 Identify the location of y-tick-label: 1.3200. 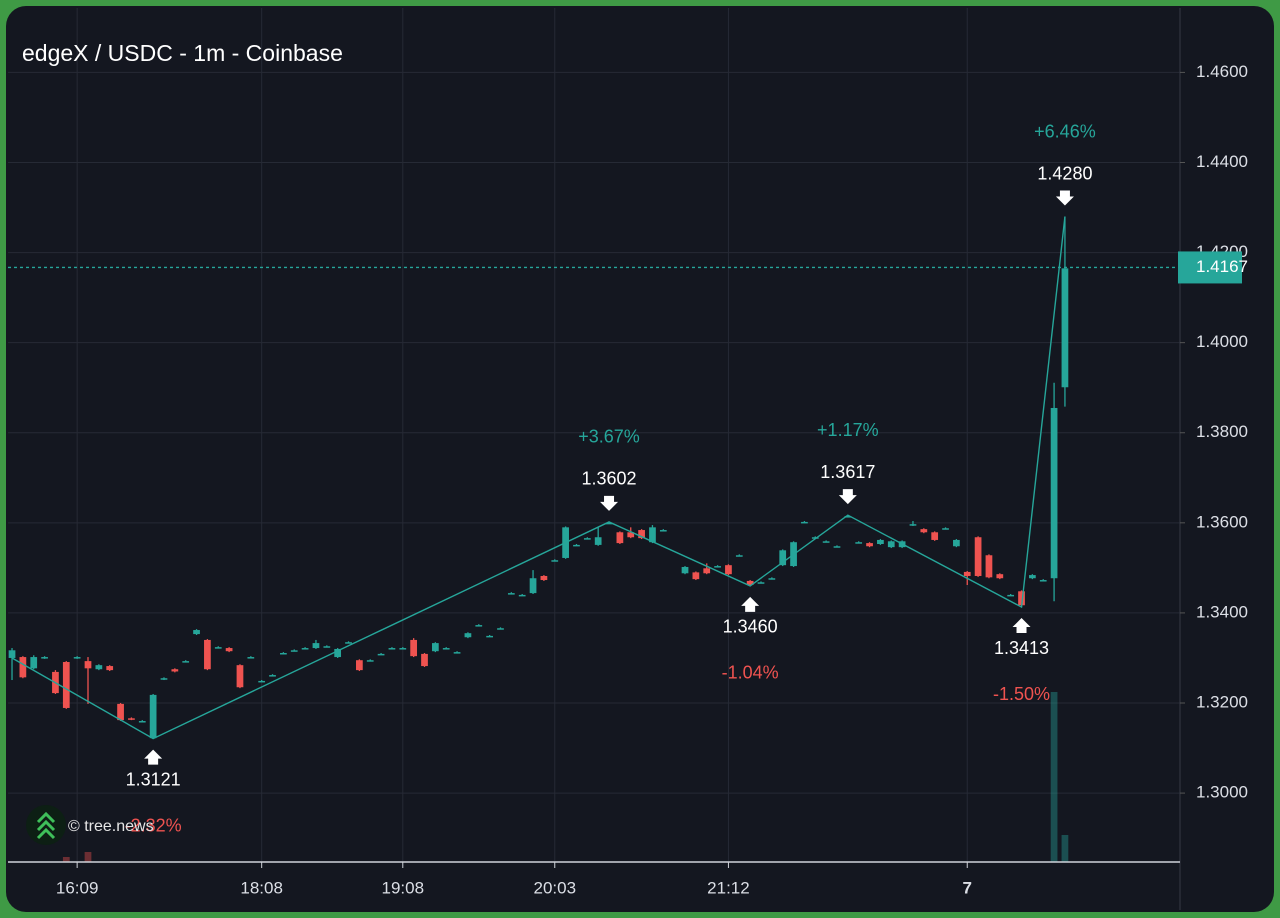
(1222, 701).